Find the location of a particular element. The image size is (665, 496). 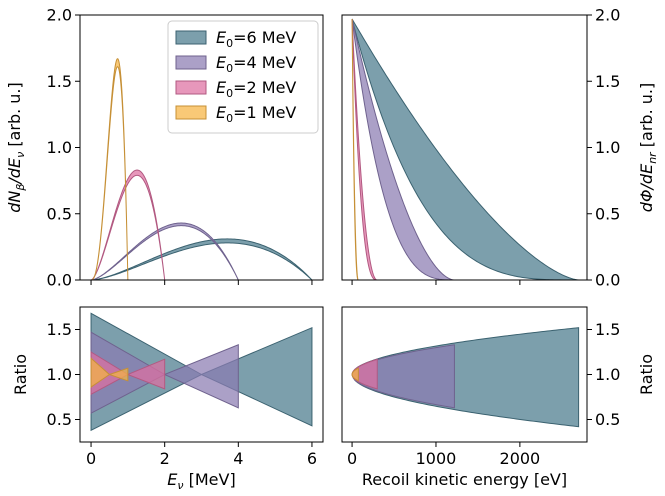

ratio-energy-ytick-label: 1.0 is located at coordinates (59, 374).